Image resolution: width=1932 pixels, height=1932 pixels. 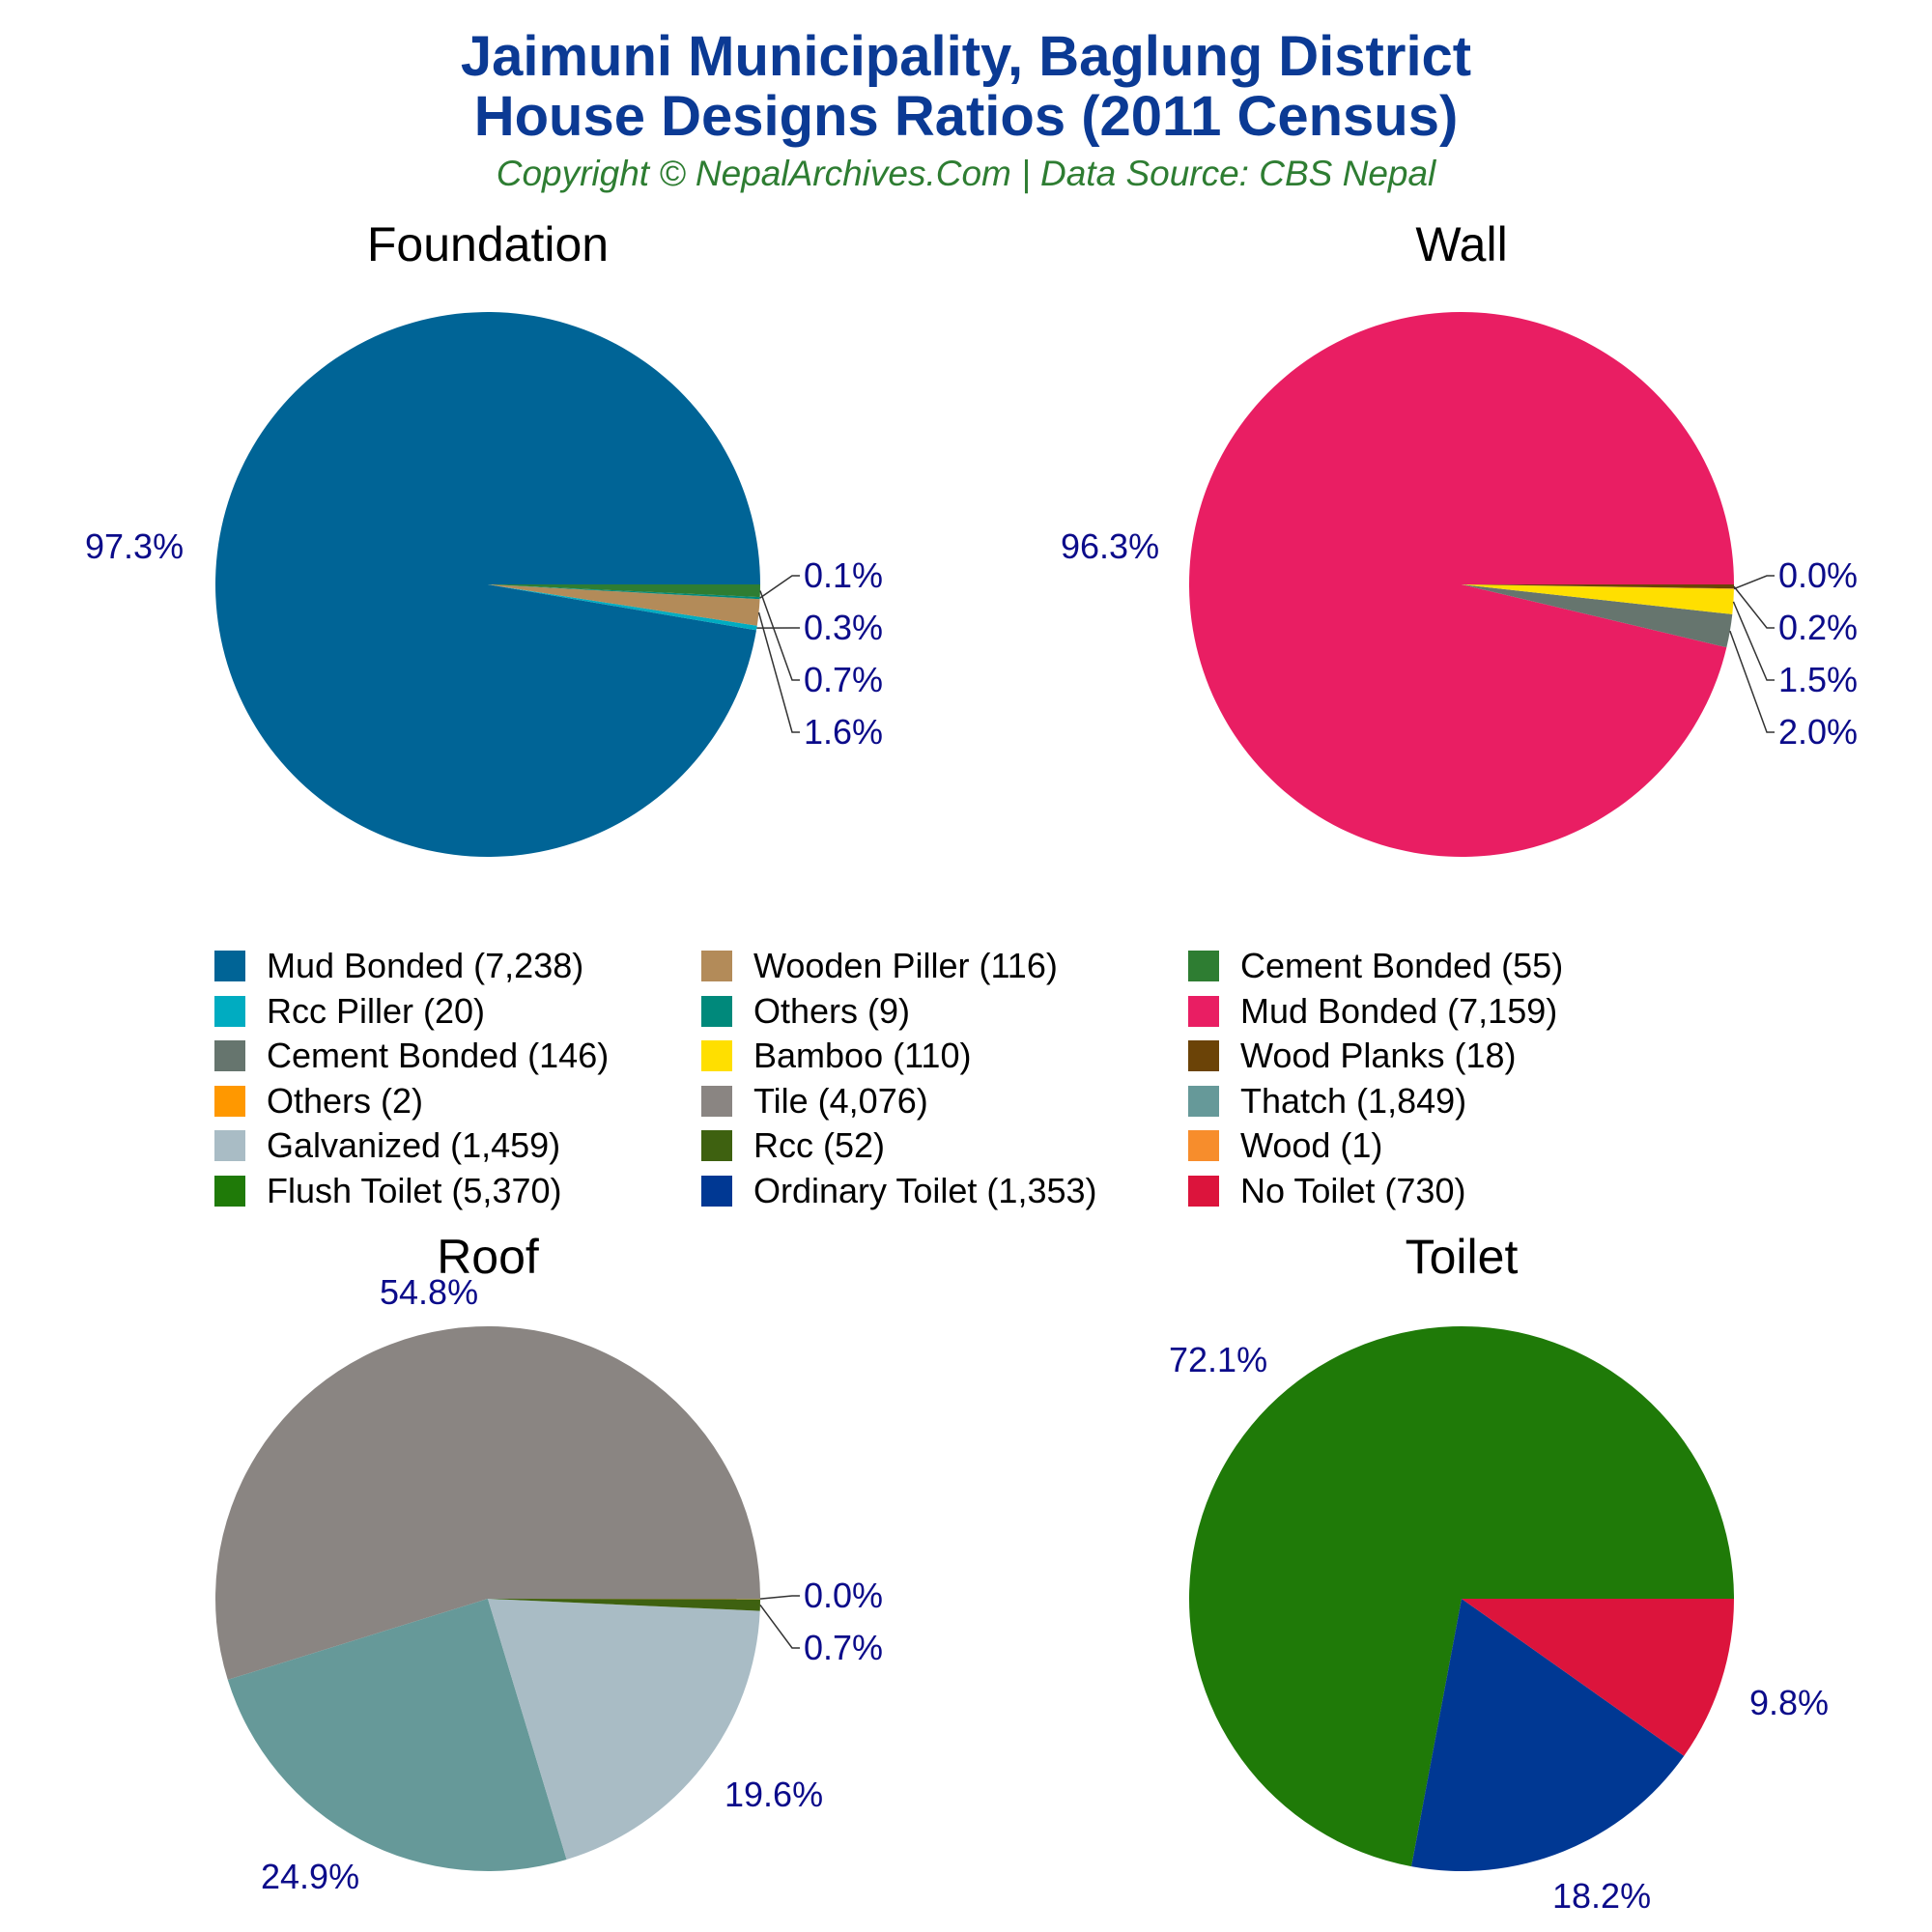 What do you see at coordinates (1789, 1702) in the screenshot?
I see `pie-percent-label: 9.8%` at bounding box center [1789, 1702].